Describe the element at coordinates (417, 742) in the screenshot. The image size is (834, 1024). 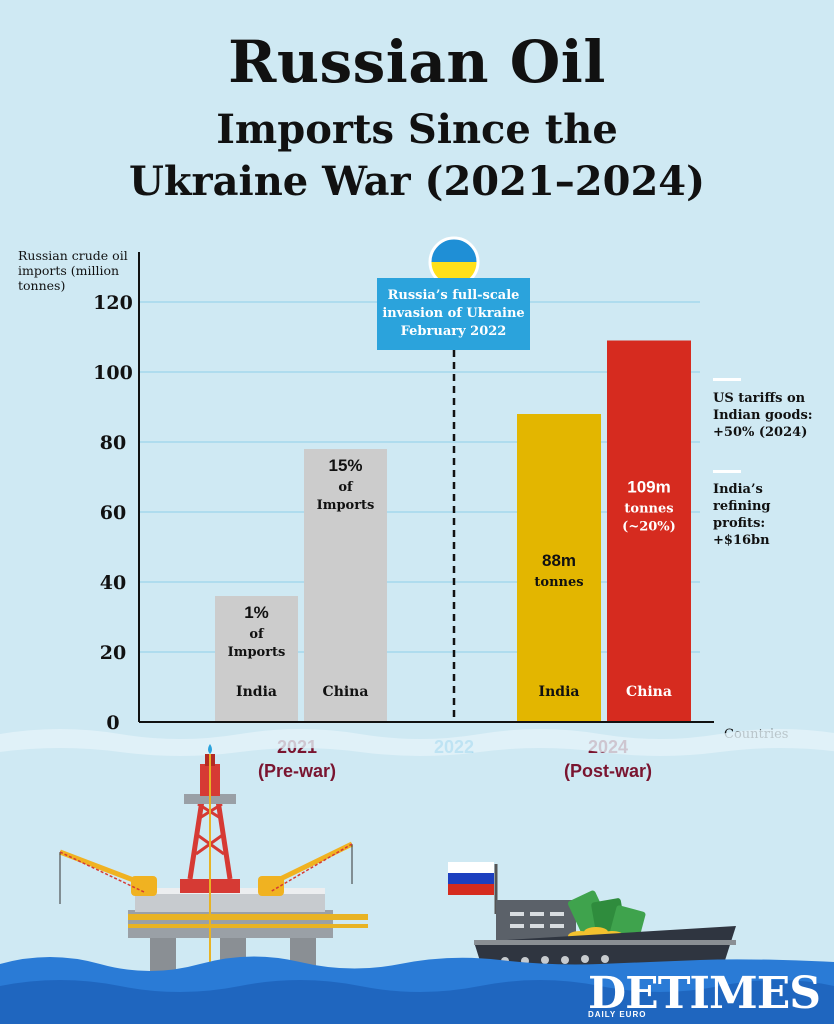
I see `light-waves` at that location.